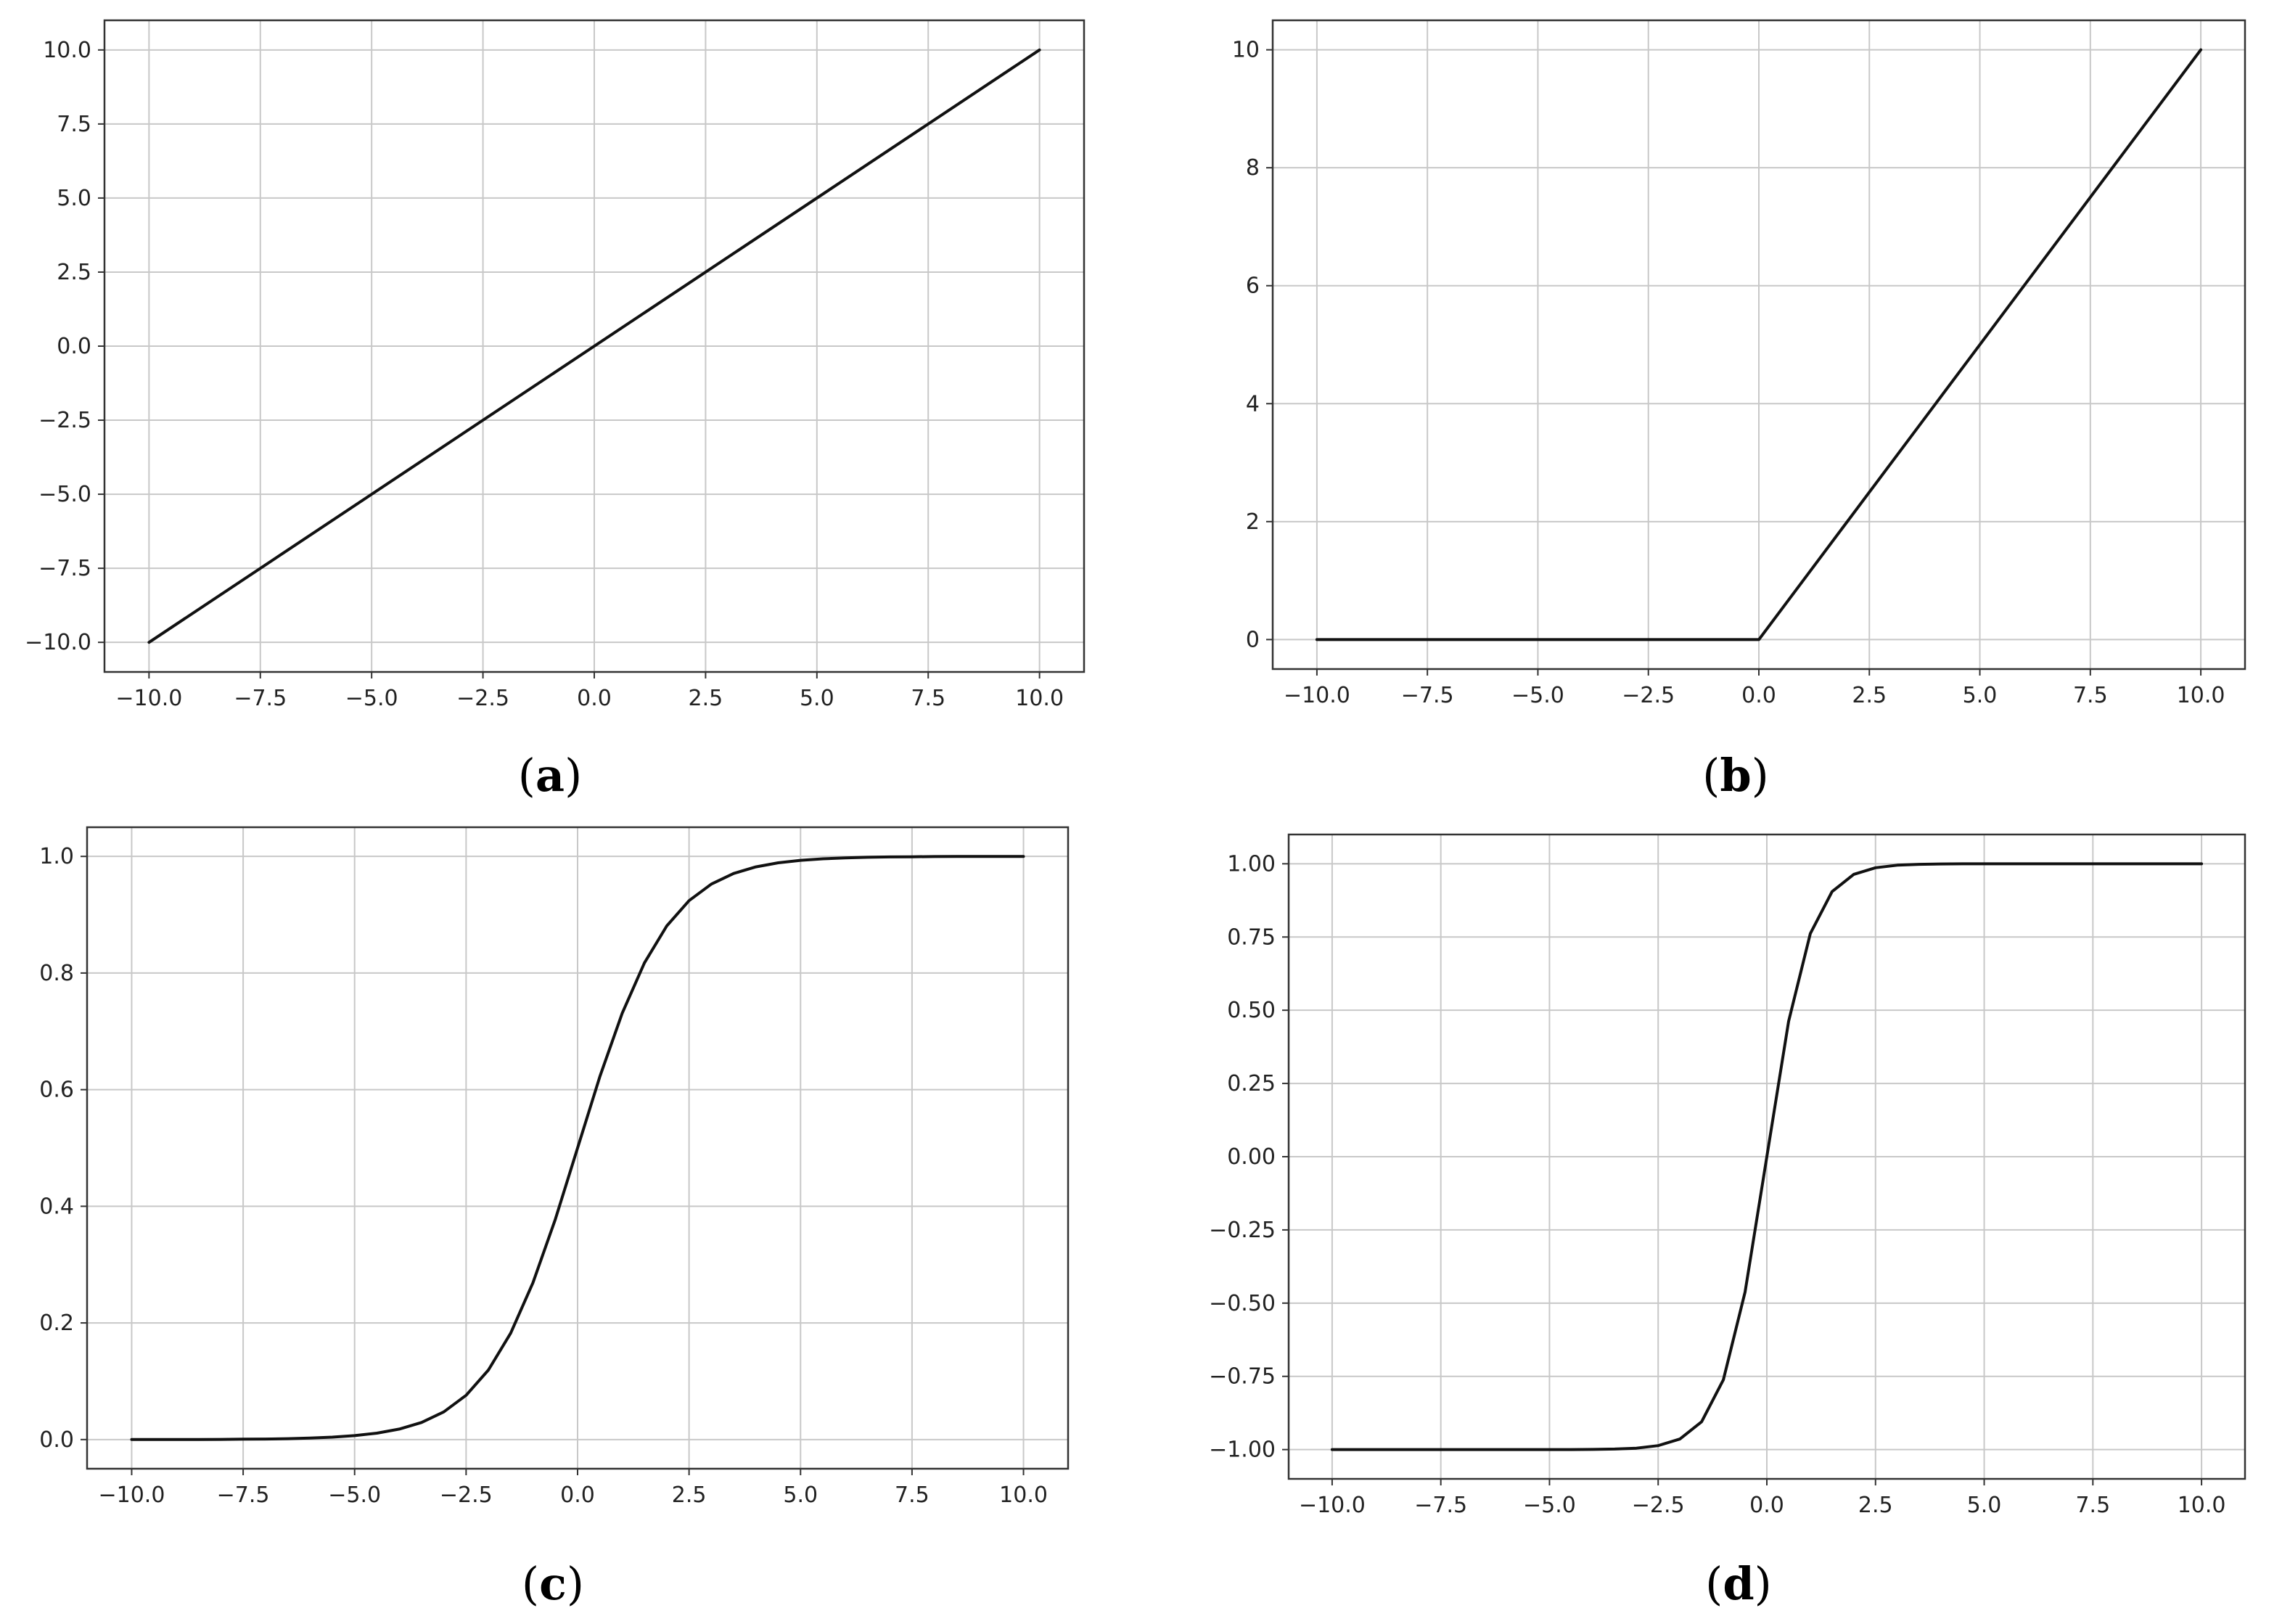 Image resolution: width=2290 pixels, height=1624 pixels. Describe the element at coordinates (1253, 404) in the screenshot. I see `y-tick-label: 4` at that location.